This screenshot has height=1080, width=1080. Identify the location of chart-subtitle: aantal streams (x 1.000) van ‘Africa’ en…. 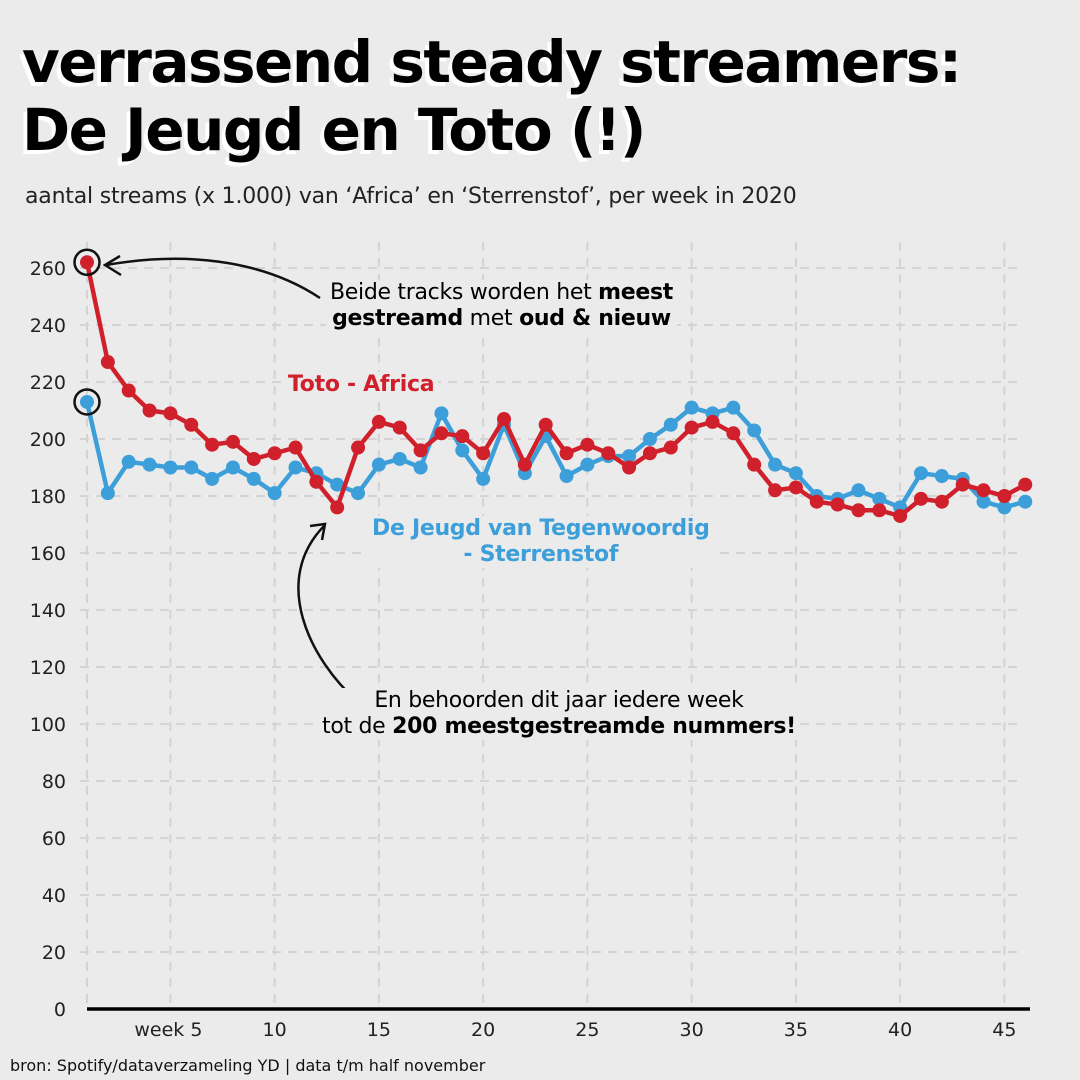
(411, 196).